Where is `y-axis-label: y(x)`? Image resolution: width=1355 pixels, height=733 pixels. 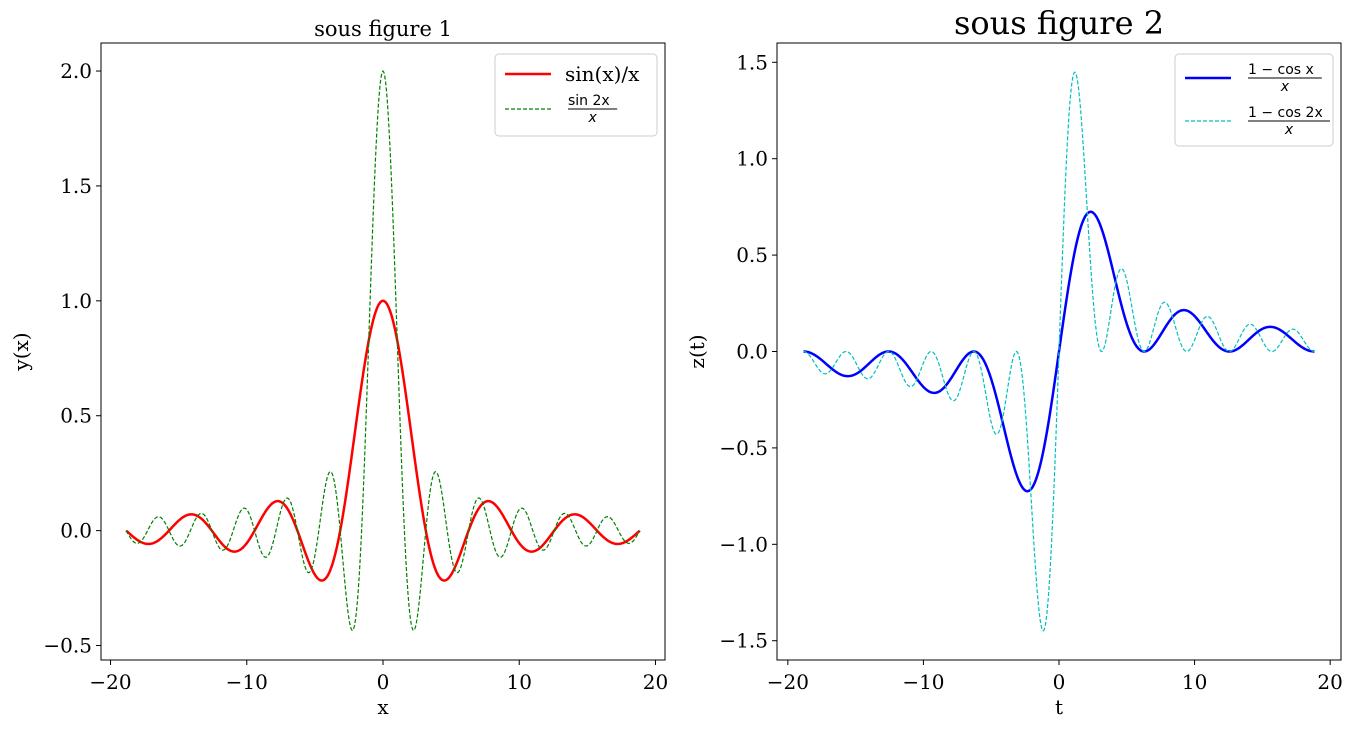 y-axis-label: y(x) is located at coordinates (21, 351).